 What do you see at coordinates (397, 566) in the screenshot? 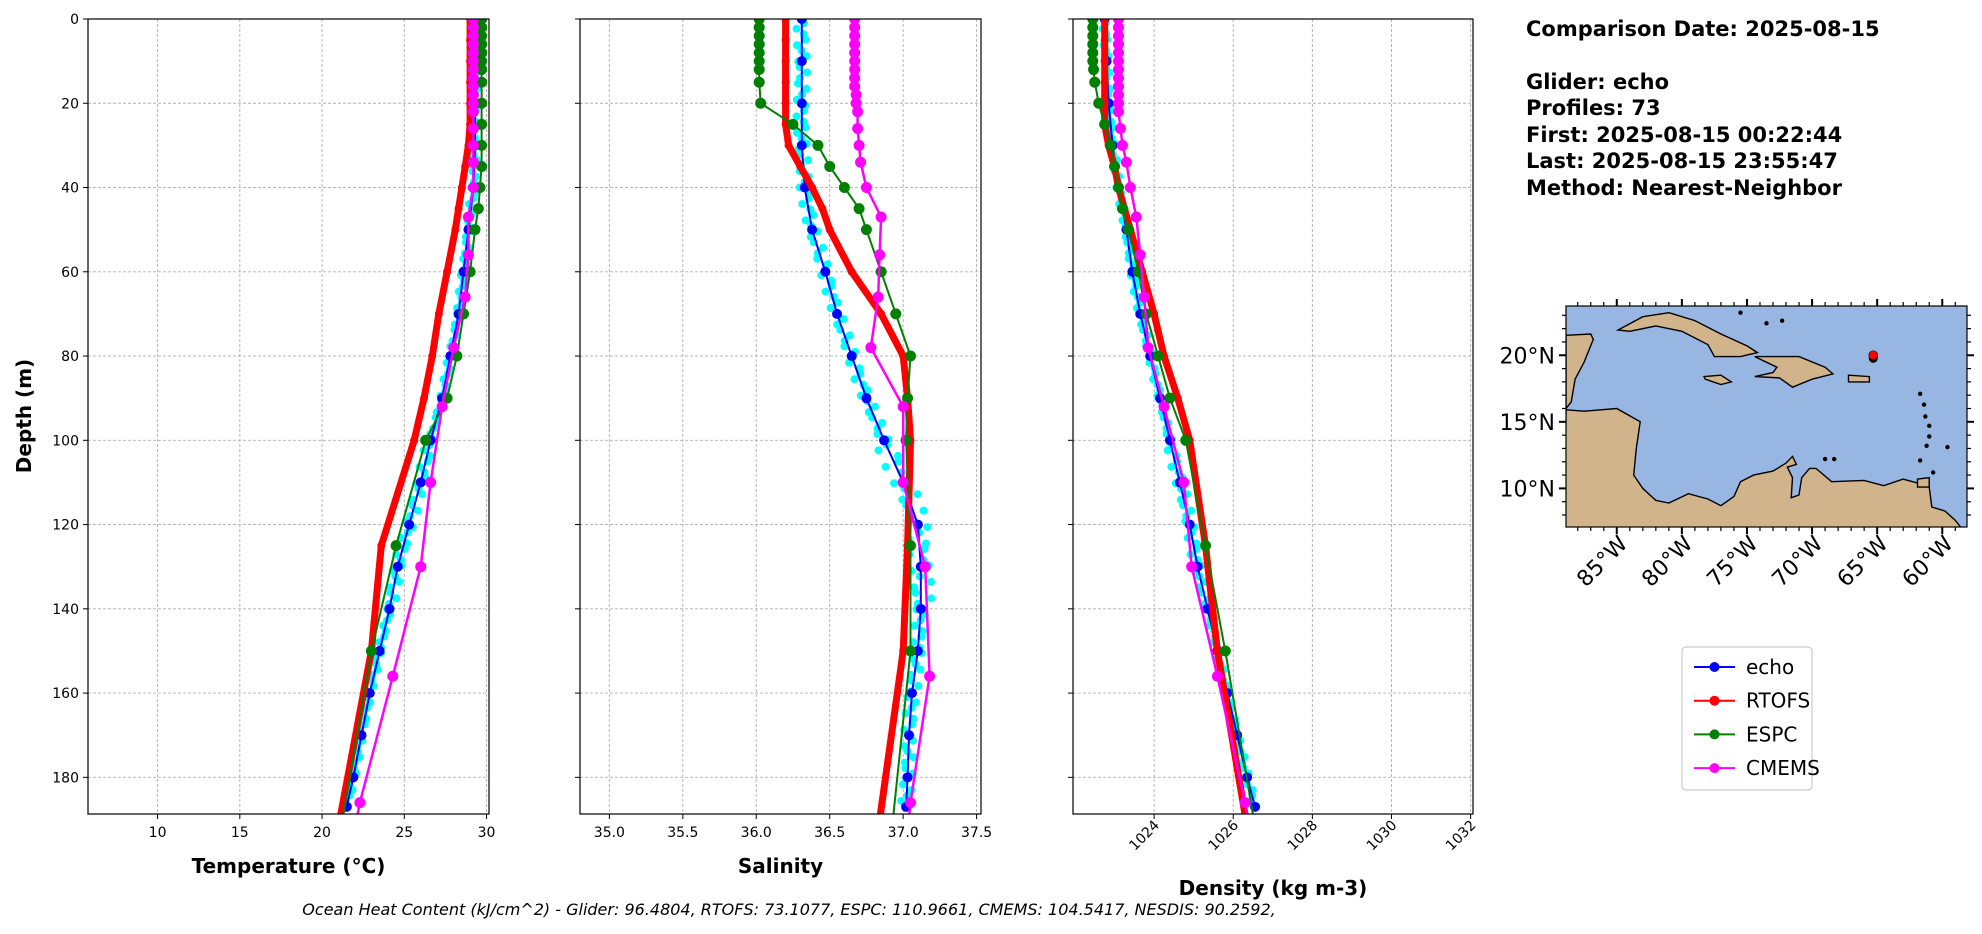
I see `echo-temp-point` at bounding box center [397, 566].